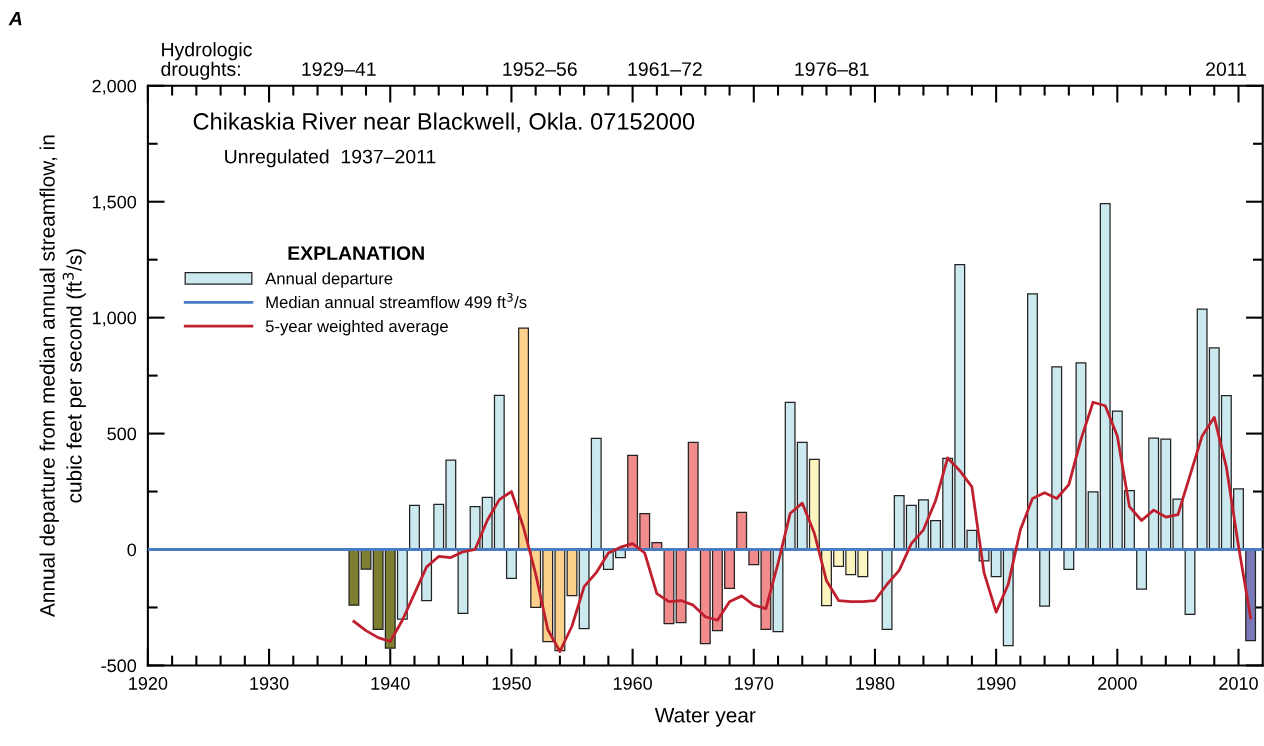  What do you see at coordinates (396, 300) in the screenshot?
I see `legend-label: Median annual streamflow 499 ft$^{3}$/s` at bounding box center [396, 300].